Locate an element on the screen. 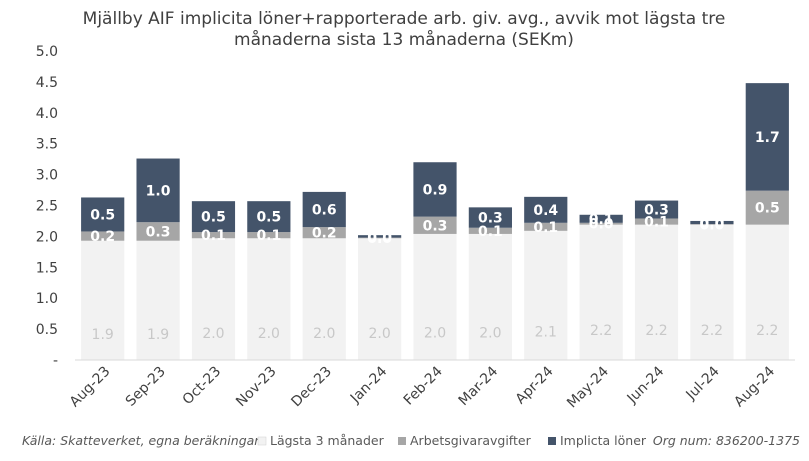 This screenshot has width=809, height=461. x-tick-label: Jul-24 is located at coordinates (703, 383).